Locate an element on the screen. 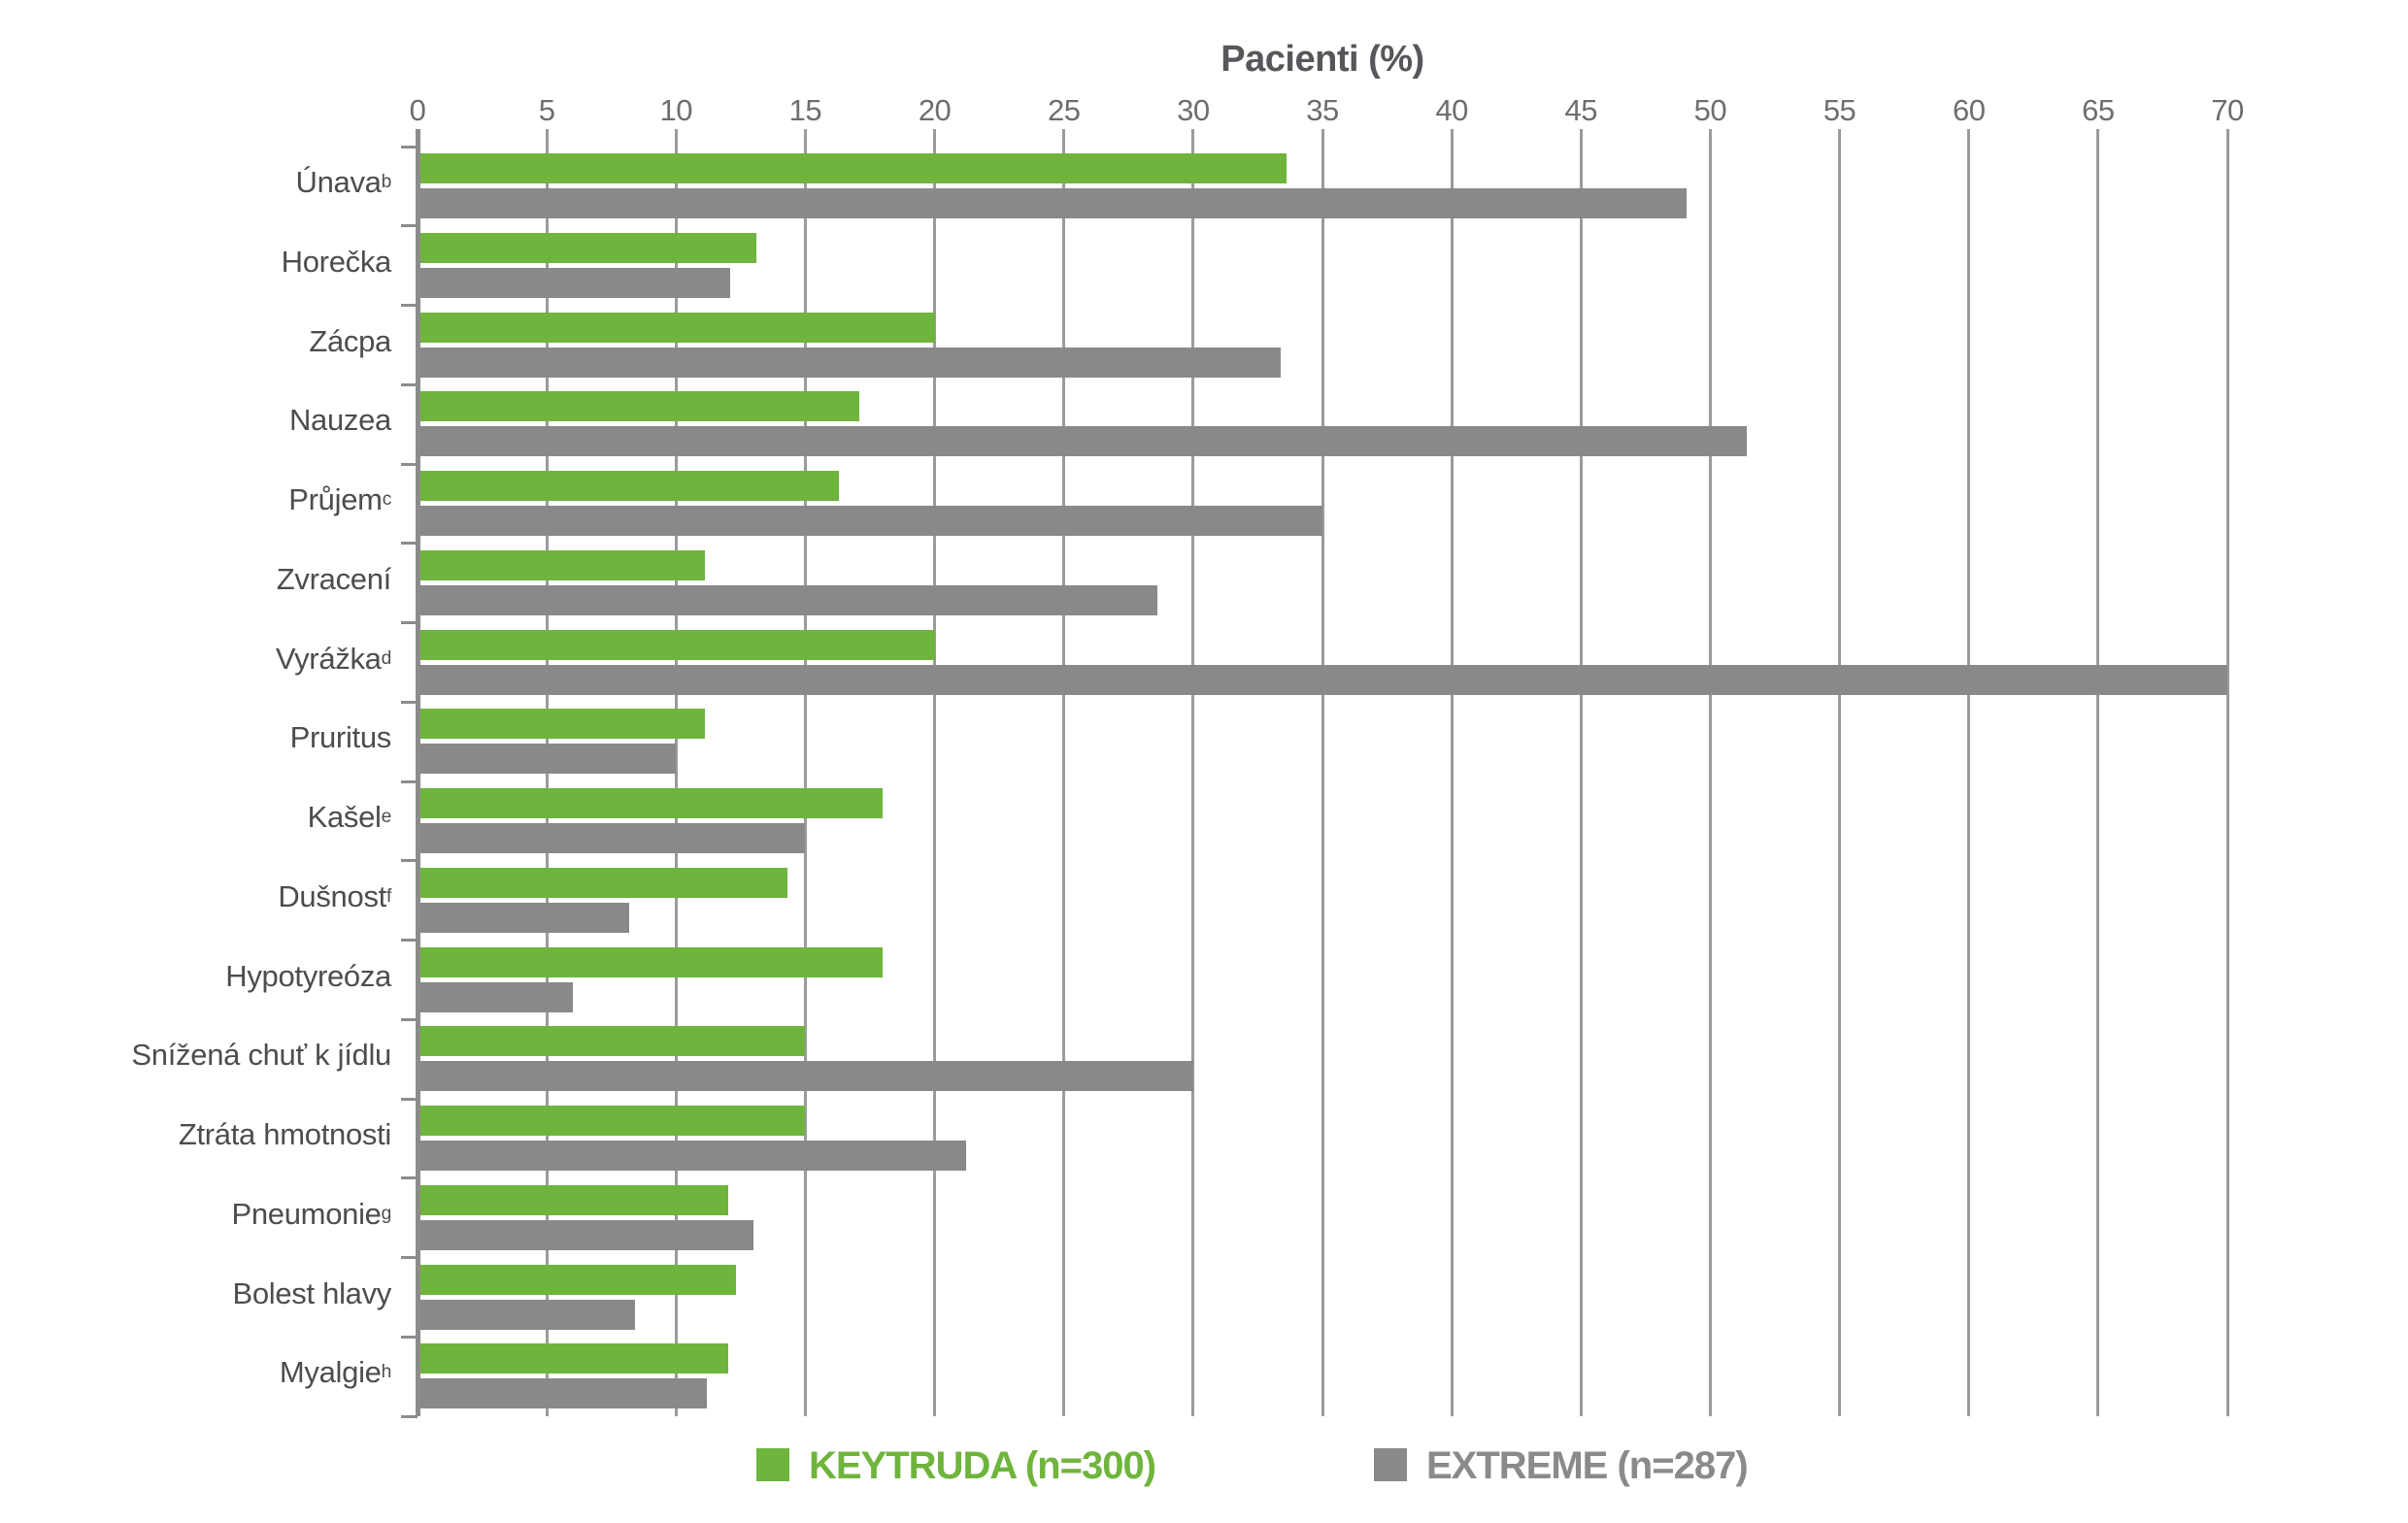  x-tick-label: 15 is located at coordinates (805, 110).